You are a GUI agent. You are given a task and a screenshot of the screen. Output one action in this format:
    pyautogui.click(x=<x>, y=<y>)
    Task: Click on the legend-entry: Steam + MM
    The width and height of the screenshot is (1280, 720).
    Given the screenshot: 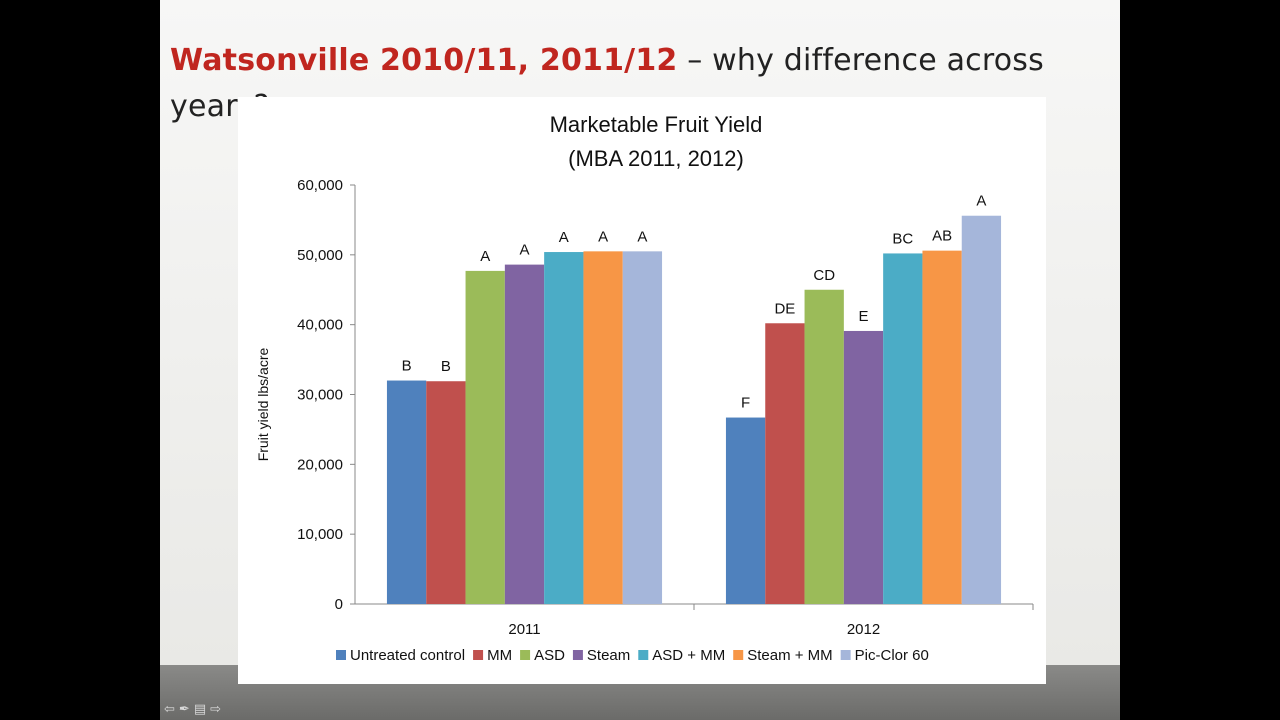 What is the action you would take?
    pyautogui.click(x=789, y=655)
    